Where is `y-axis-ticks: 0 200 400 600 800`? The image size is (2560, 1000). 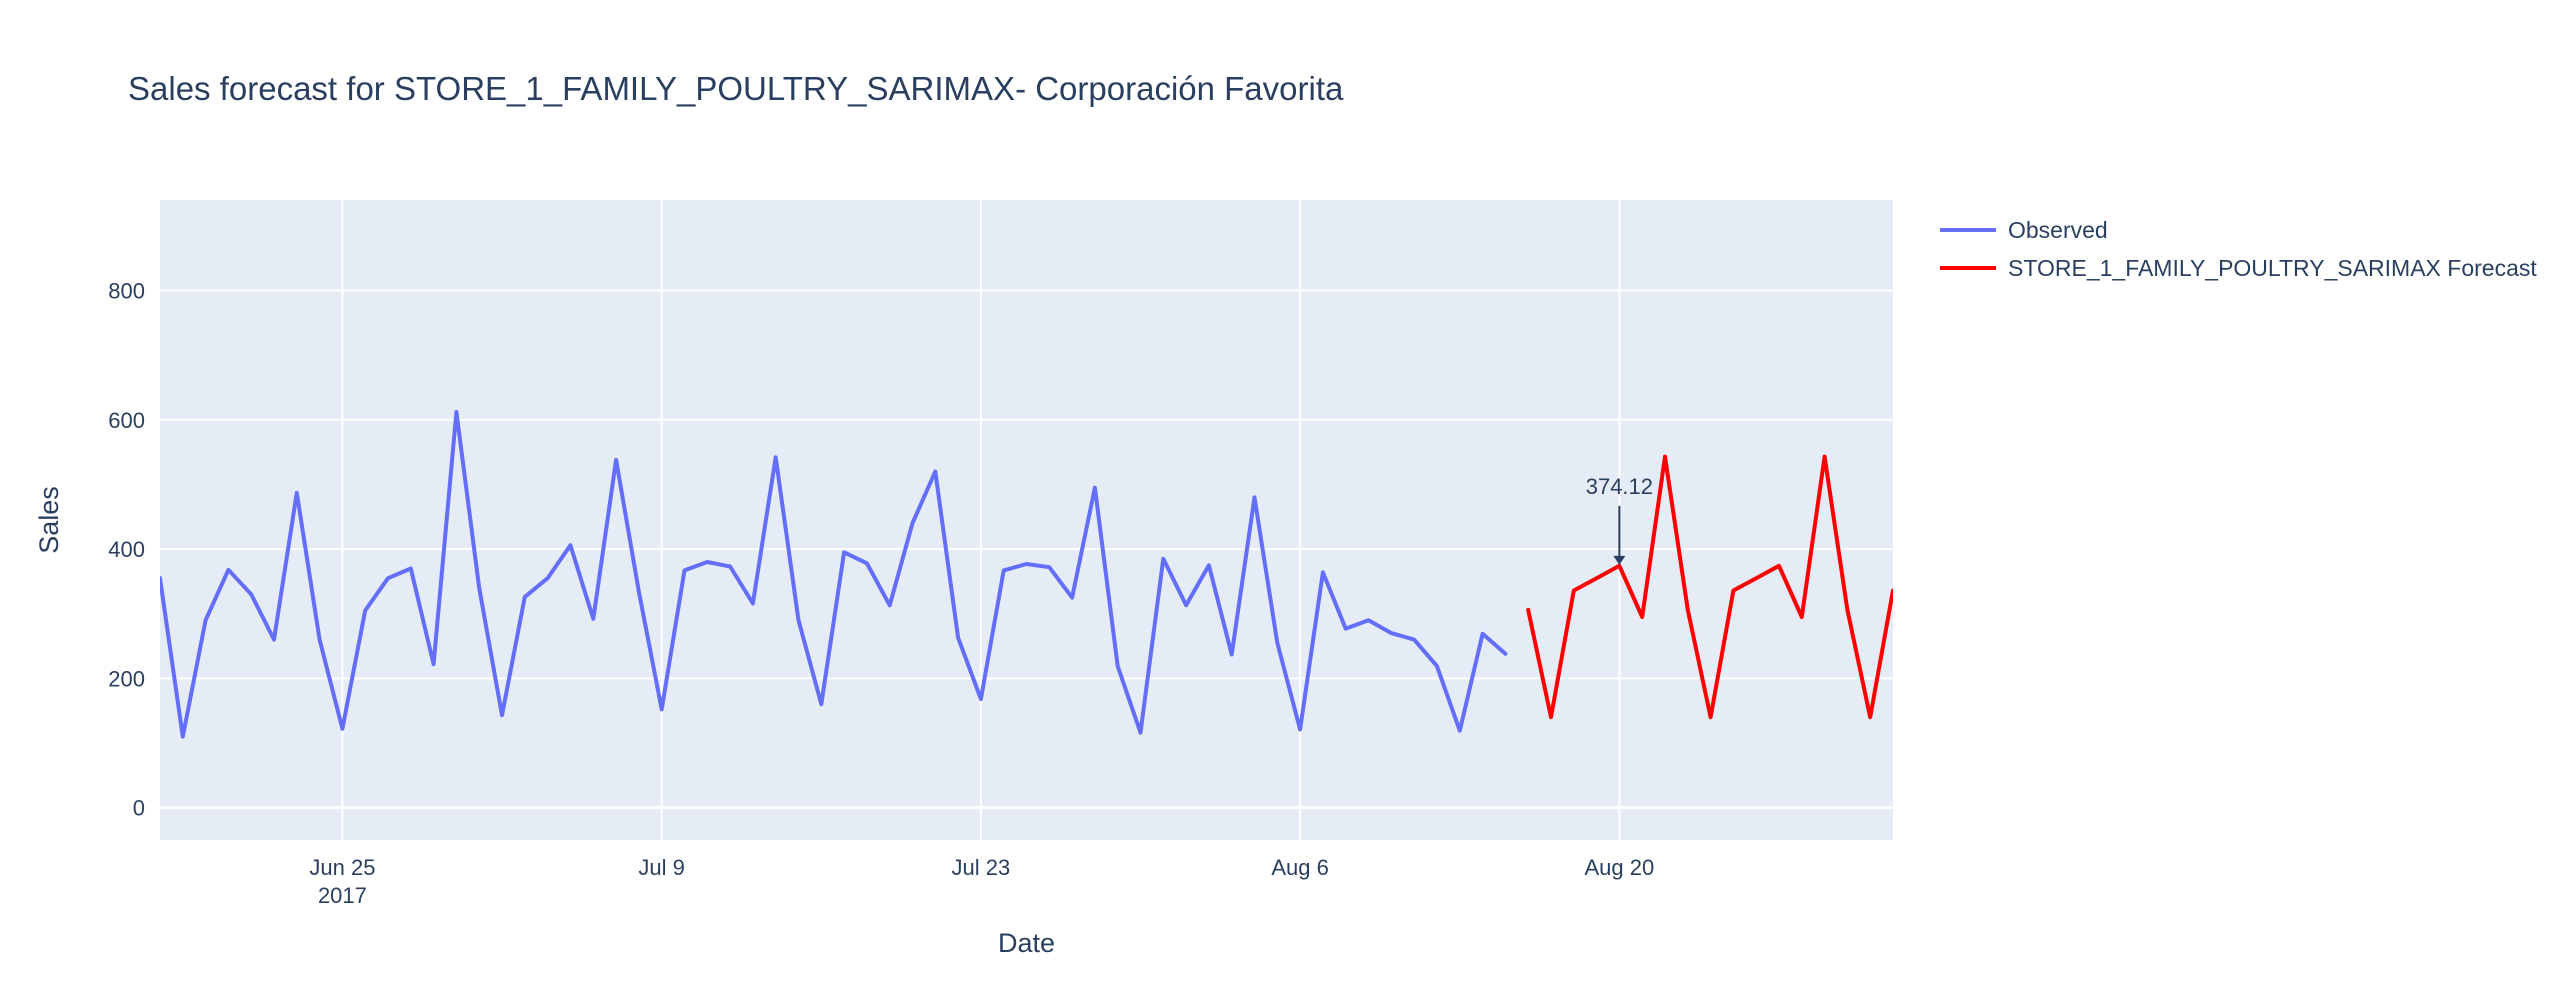
y-axis-ticks: 0 200 400 600 800 is located at coordinates (126, 550).